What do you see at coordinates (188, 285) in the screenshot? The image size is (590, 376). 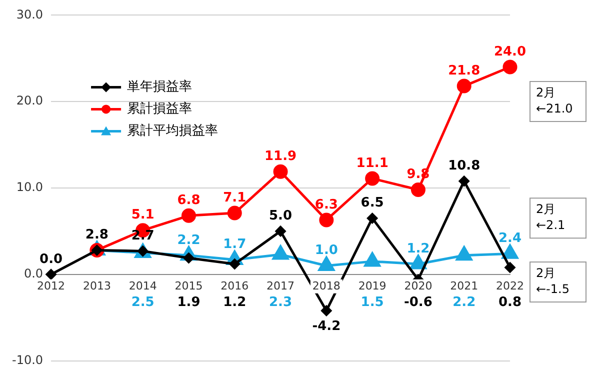 I see `x-tick-label: 2015` at bounding box center [188, 285].